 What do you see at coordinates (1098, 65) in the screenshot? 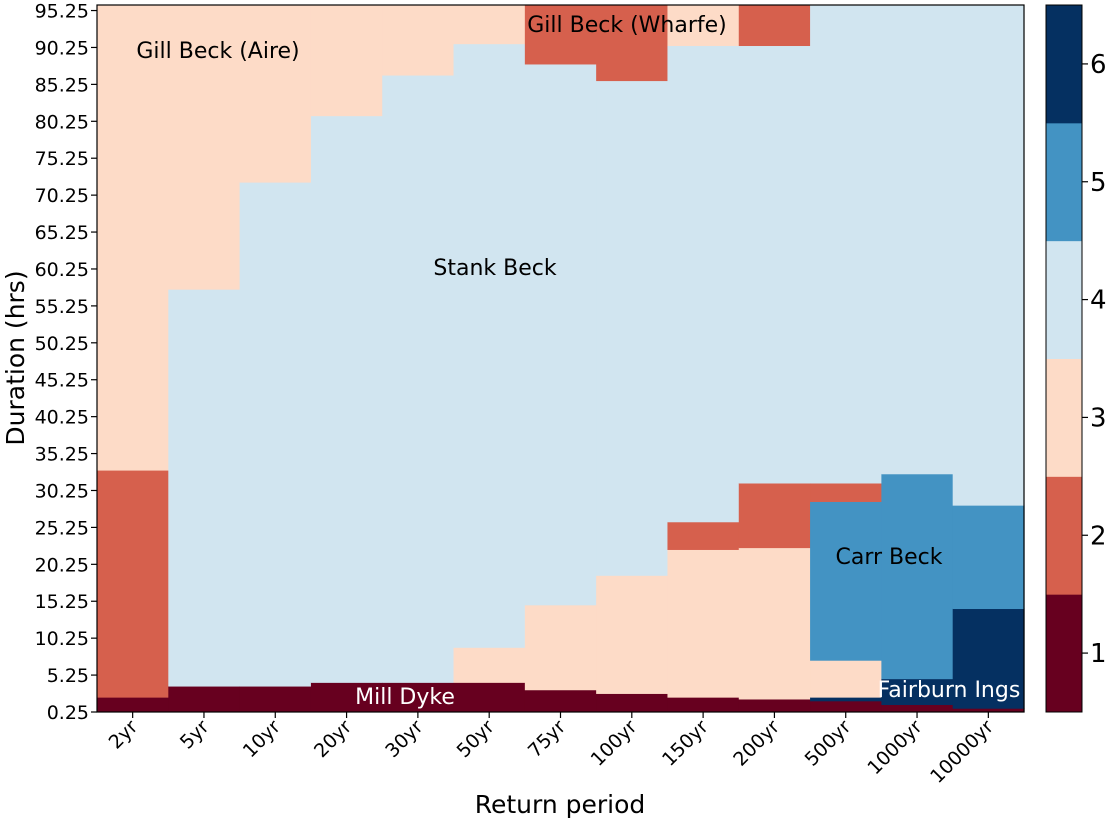
I see `colorbar-tick-label: 6` at bounding box center [1098, 65].